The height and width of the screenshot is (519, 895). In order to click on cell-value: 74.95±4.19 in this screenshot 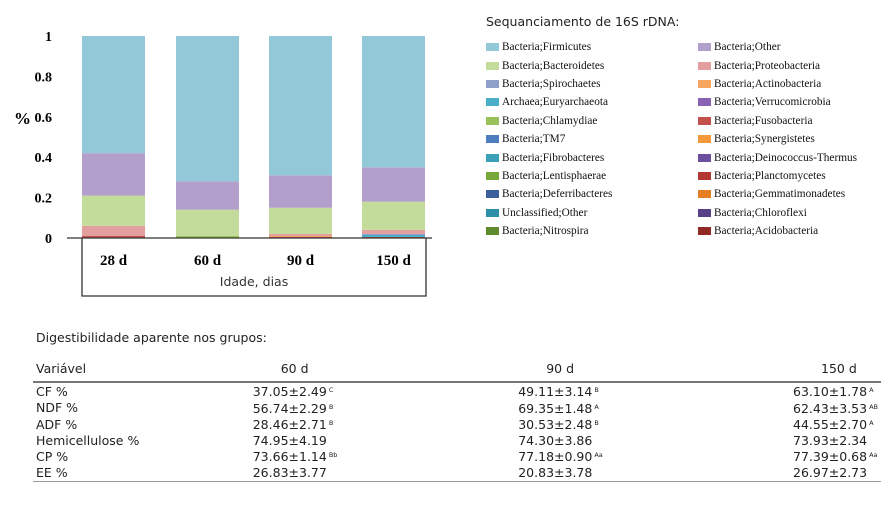, I will do `click(289, 440)`.